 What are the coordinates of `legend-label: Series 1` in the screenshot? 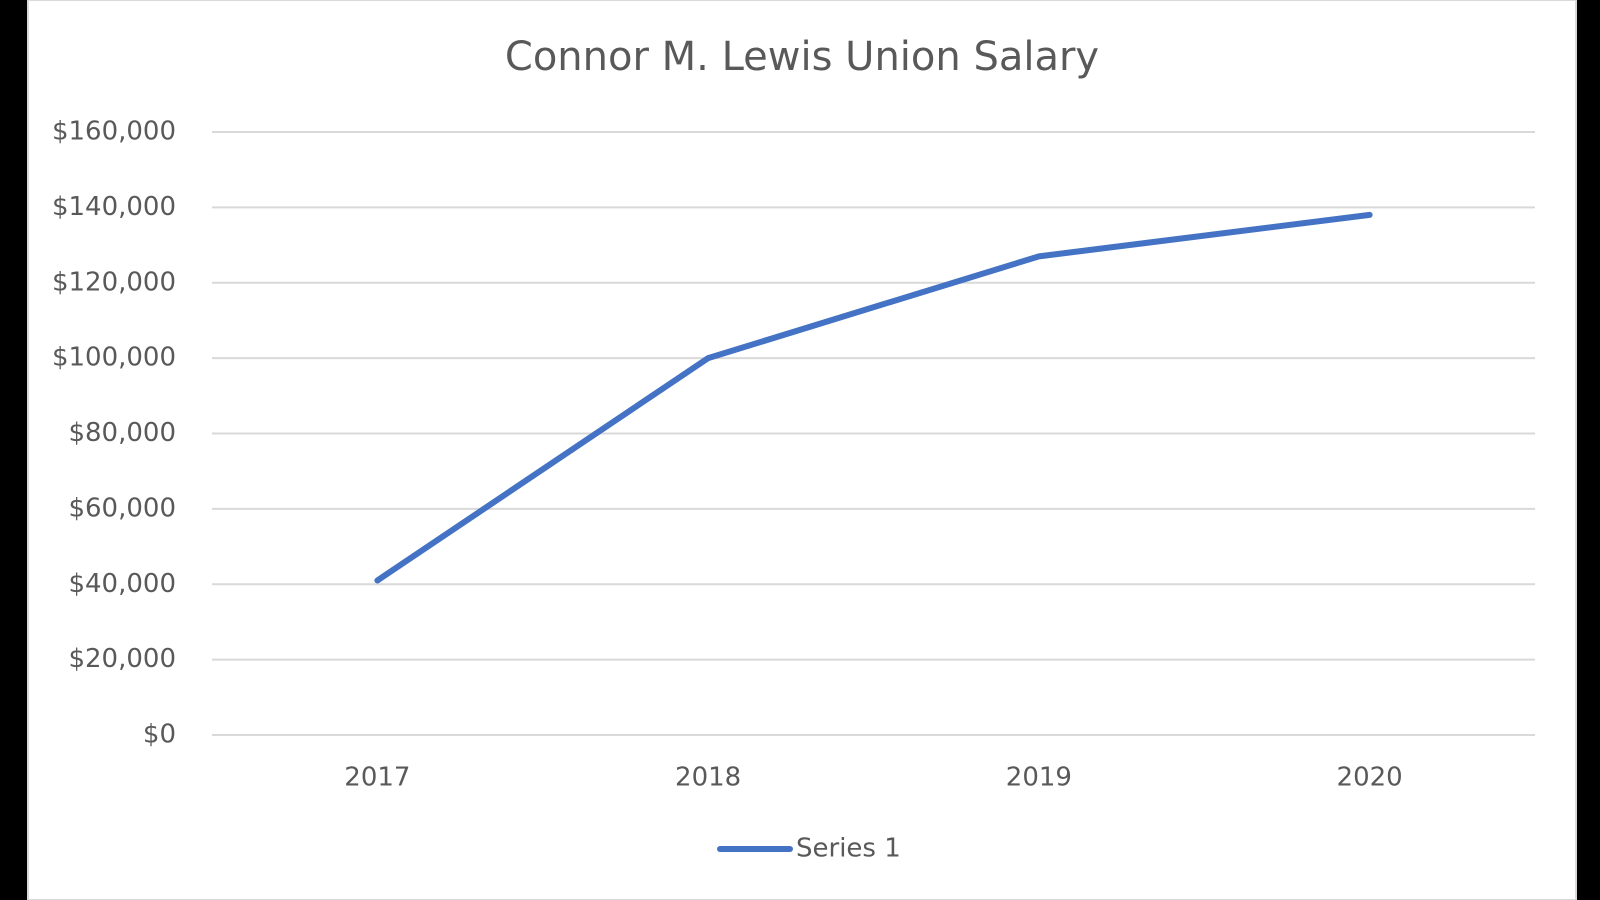 It's located at (848, 849).